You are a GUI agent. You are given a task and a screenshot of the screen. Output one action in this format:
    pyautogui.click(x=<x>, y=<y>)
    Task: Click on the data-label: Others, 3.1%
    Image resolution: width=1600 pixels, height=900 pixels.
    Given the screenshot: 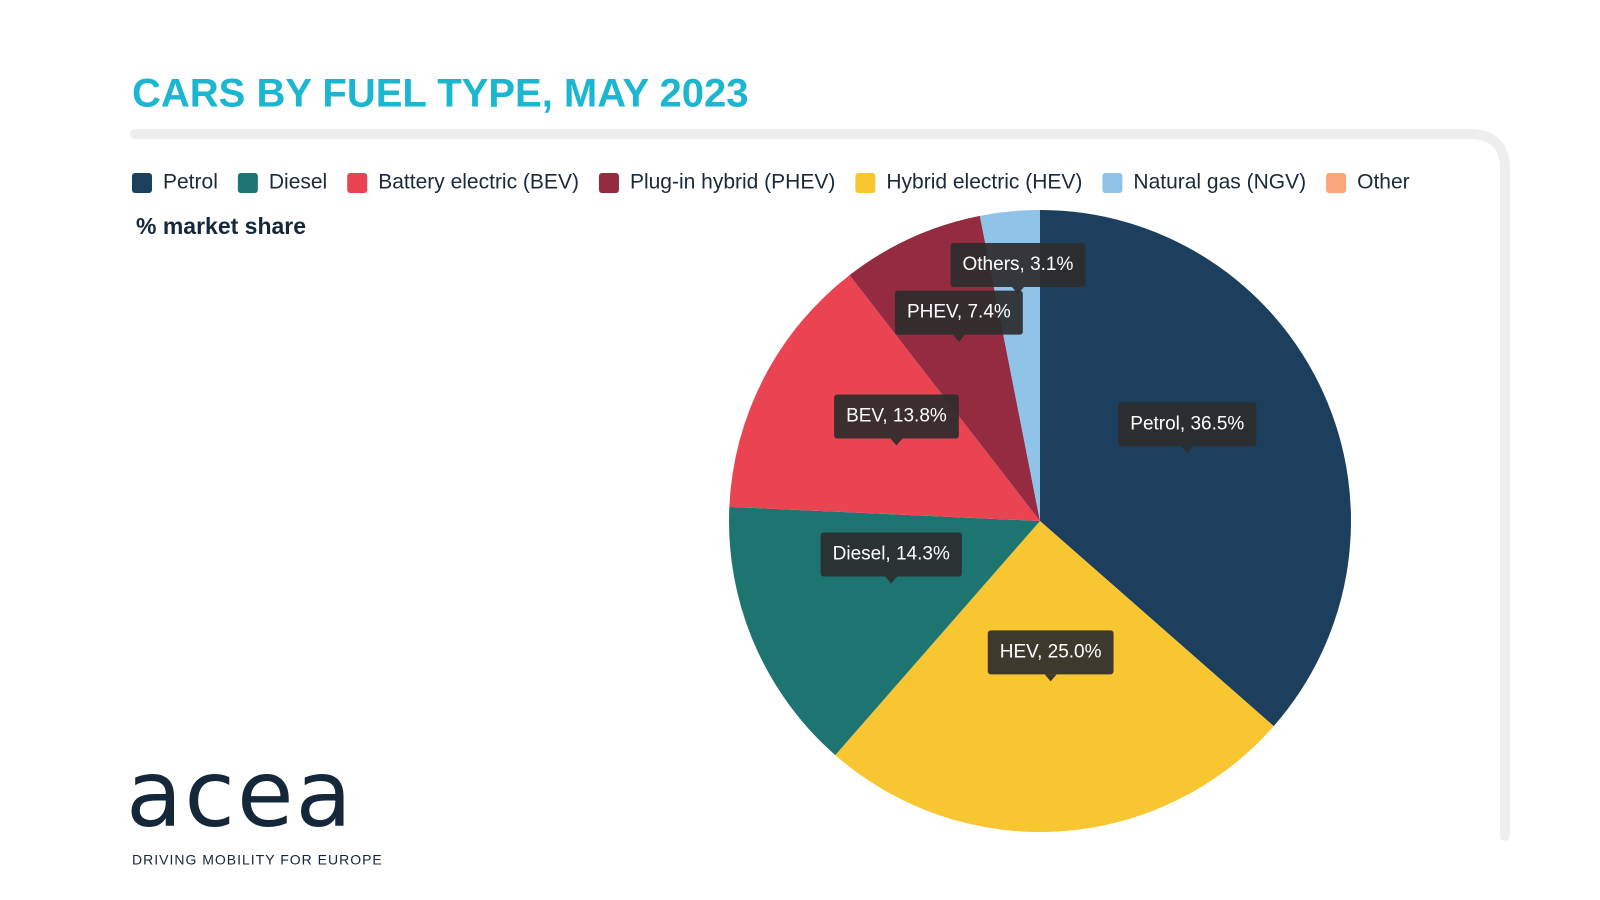 What is the action you would take?
    pyautogui.click(x=1018, y=269)
    